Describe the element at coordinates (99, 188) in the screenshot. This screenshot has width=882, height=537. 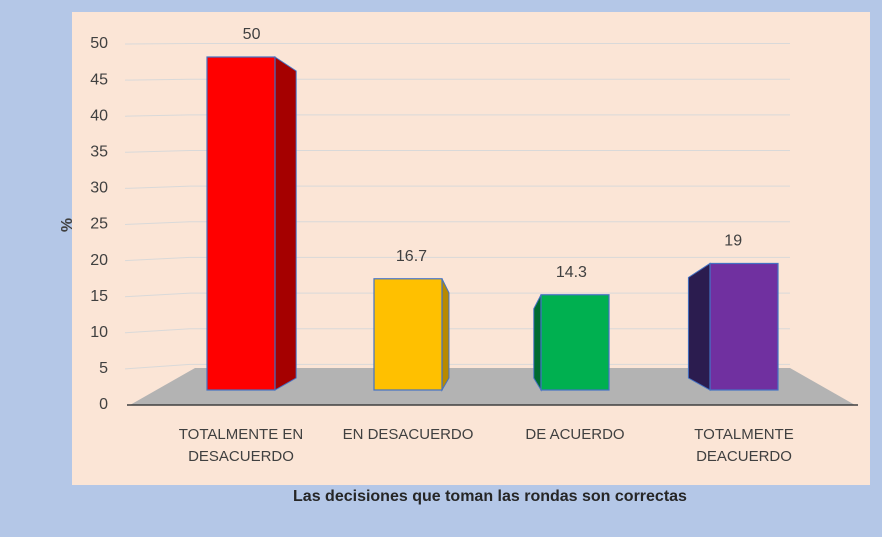
I see `y-tick-label: 30` at that location.